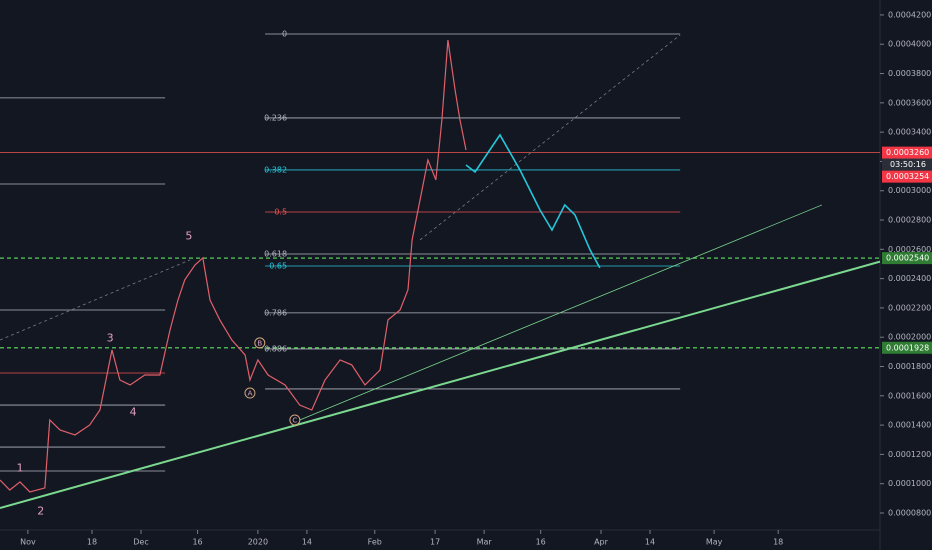 The width and height of the screenshot is (932, 550). Describe the element at coordinates (275, 312) in the screenshot. I see `fib-label: 0.786` at that location.